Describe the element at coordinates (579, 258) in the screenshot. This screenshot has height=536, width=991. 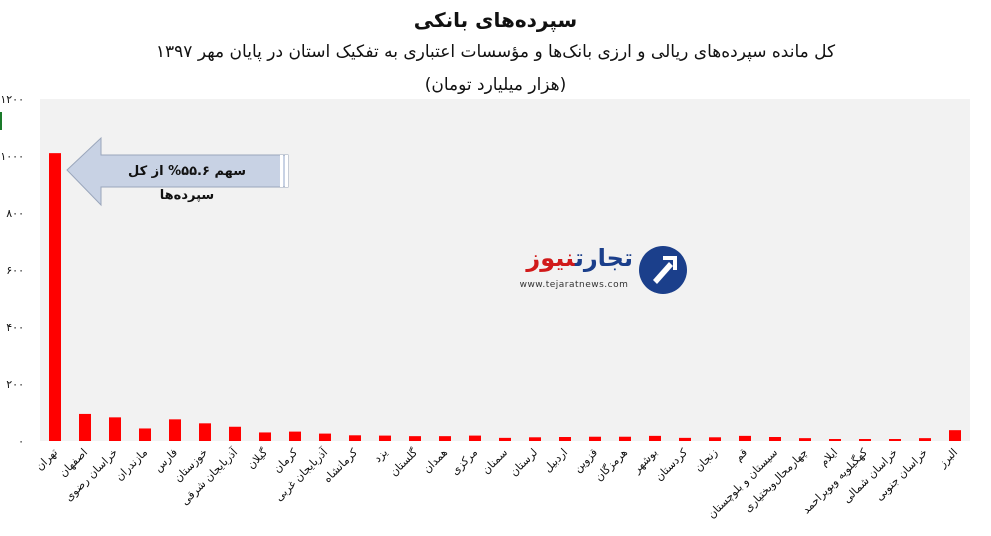
I see `logo-wordmark: تجارتنیوز` at that location.